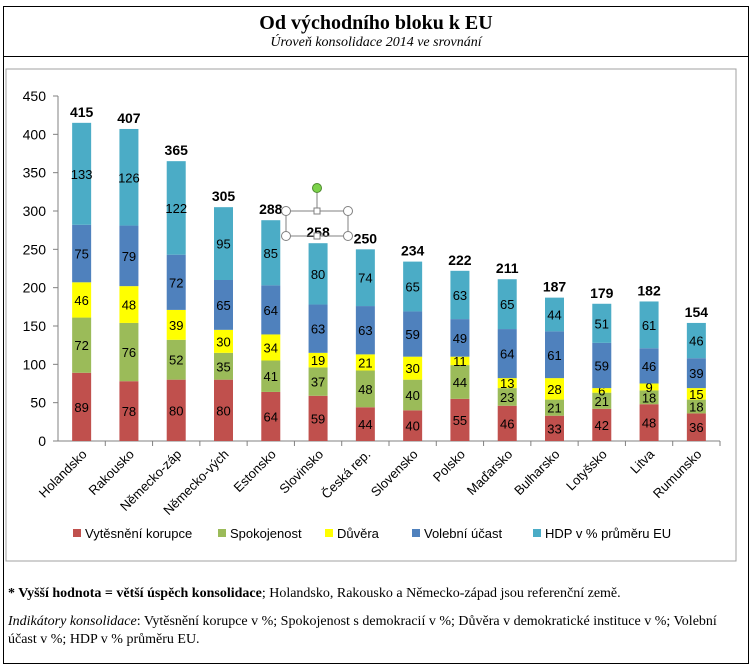 The width and height of the screenshot is (754, 669). Describe the element at coordinates (35, 288) in the screenshot. I see `y-tick-label: 200` at that location.